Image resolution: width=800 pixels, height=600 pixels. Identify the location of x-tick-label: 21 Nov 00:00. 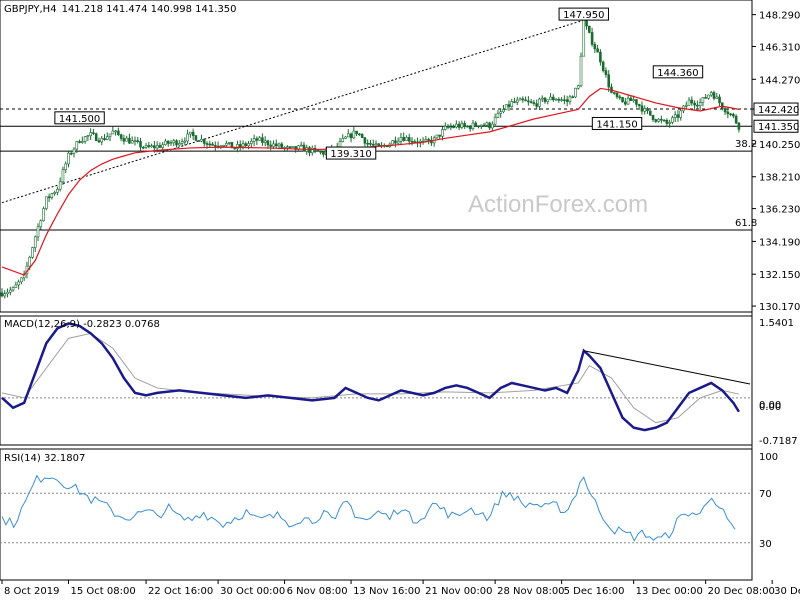
(458, 591).